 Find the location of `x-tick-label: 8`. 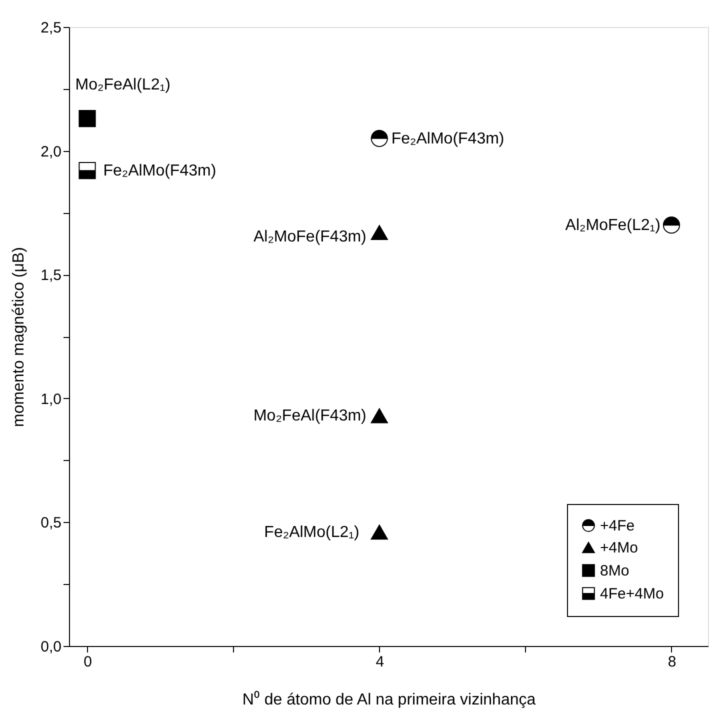

x-tick-label: 8 is located at coordinates (672, 662).